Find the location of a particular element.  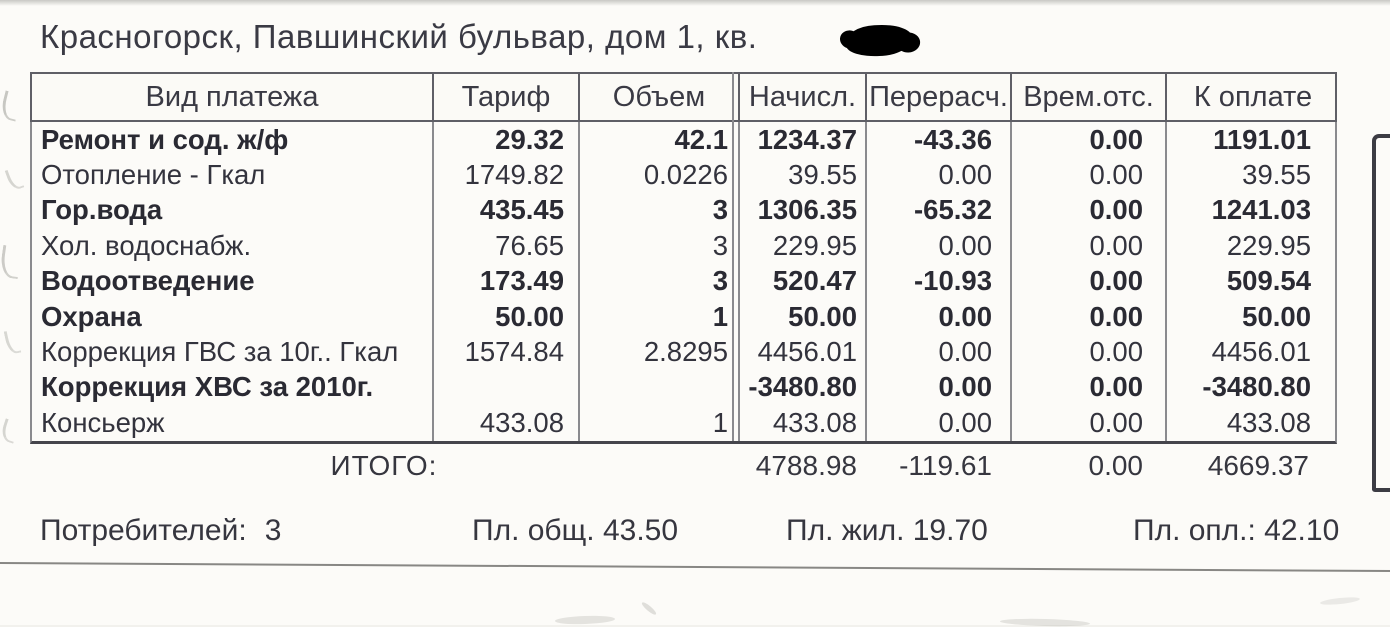

payment-type-cell: Хол. водоснабж. is located at coordinates (233, 246).